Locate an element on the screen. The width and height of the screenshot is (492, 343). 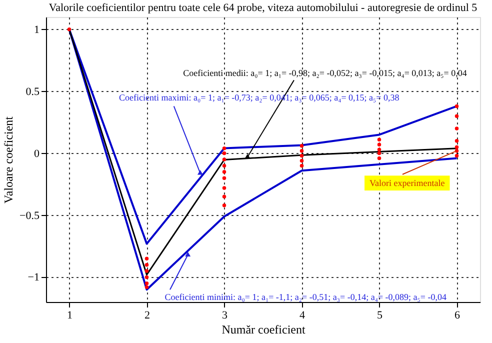
chart-title: Valorile coeficientilor pentru toate cele 64 probe, viteza automobilului - autoregresie de ordinul 5 is located at coordinates (263, 8).